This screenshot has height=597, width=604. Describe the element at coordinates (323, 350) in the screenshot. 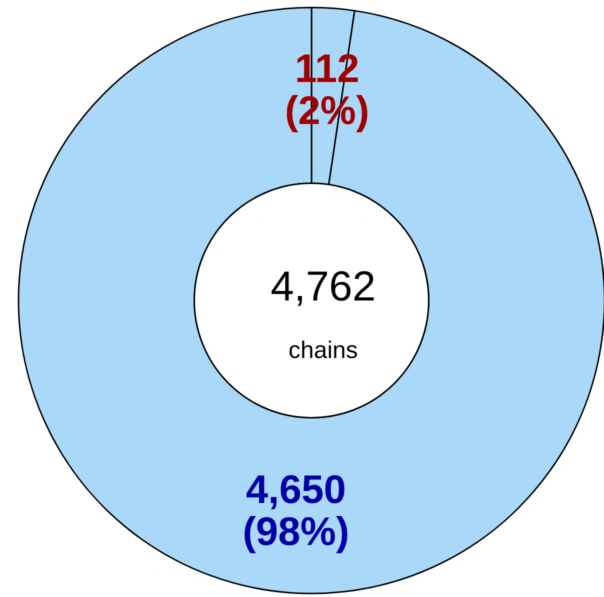

I see `text: chains` at that location.